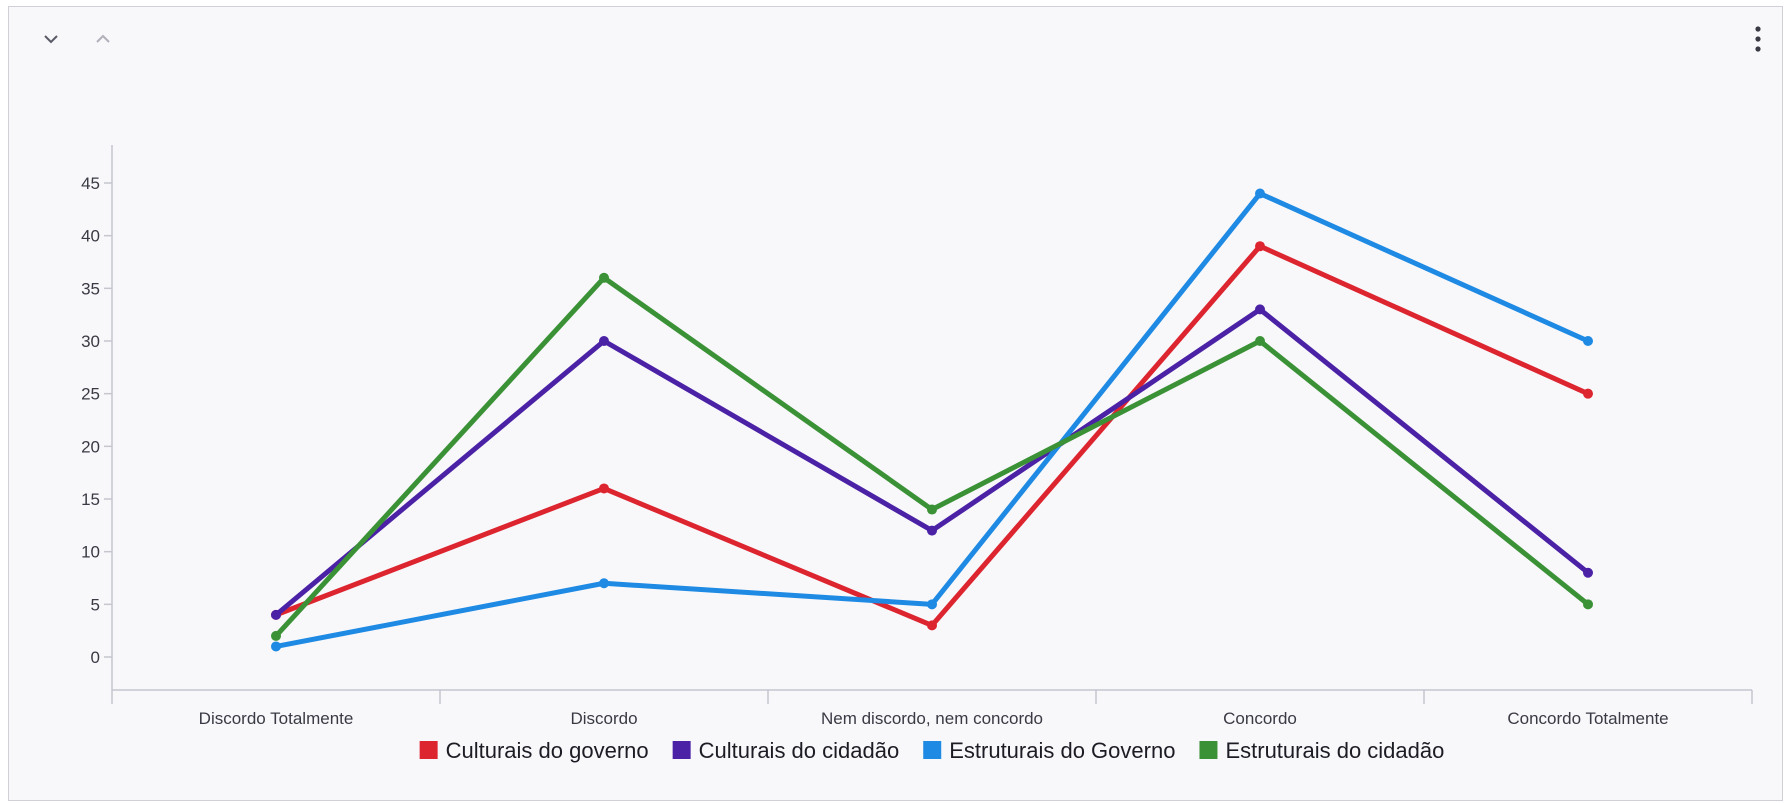 This screenshot has width=1785, height=803. I want to click on y-tick-label: 10, so click(90, 552).